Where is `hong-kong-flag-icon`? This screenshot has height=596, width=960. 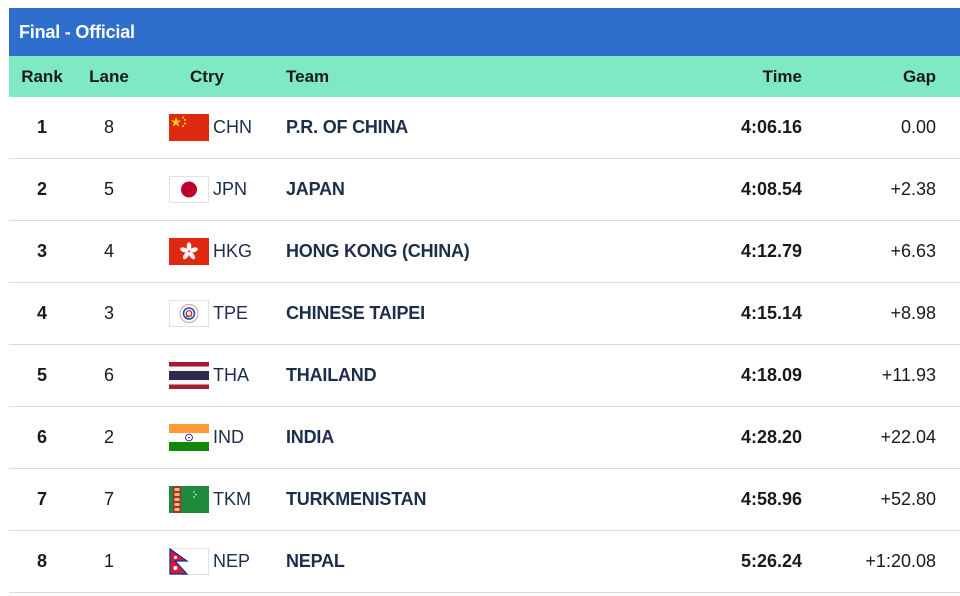 hong-kong-flag-icon is located at coordinates (189, 251).